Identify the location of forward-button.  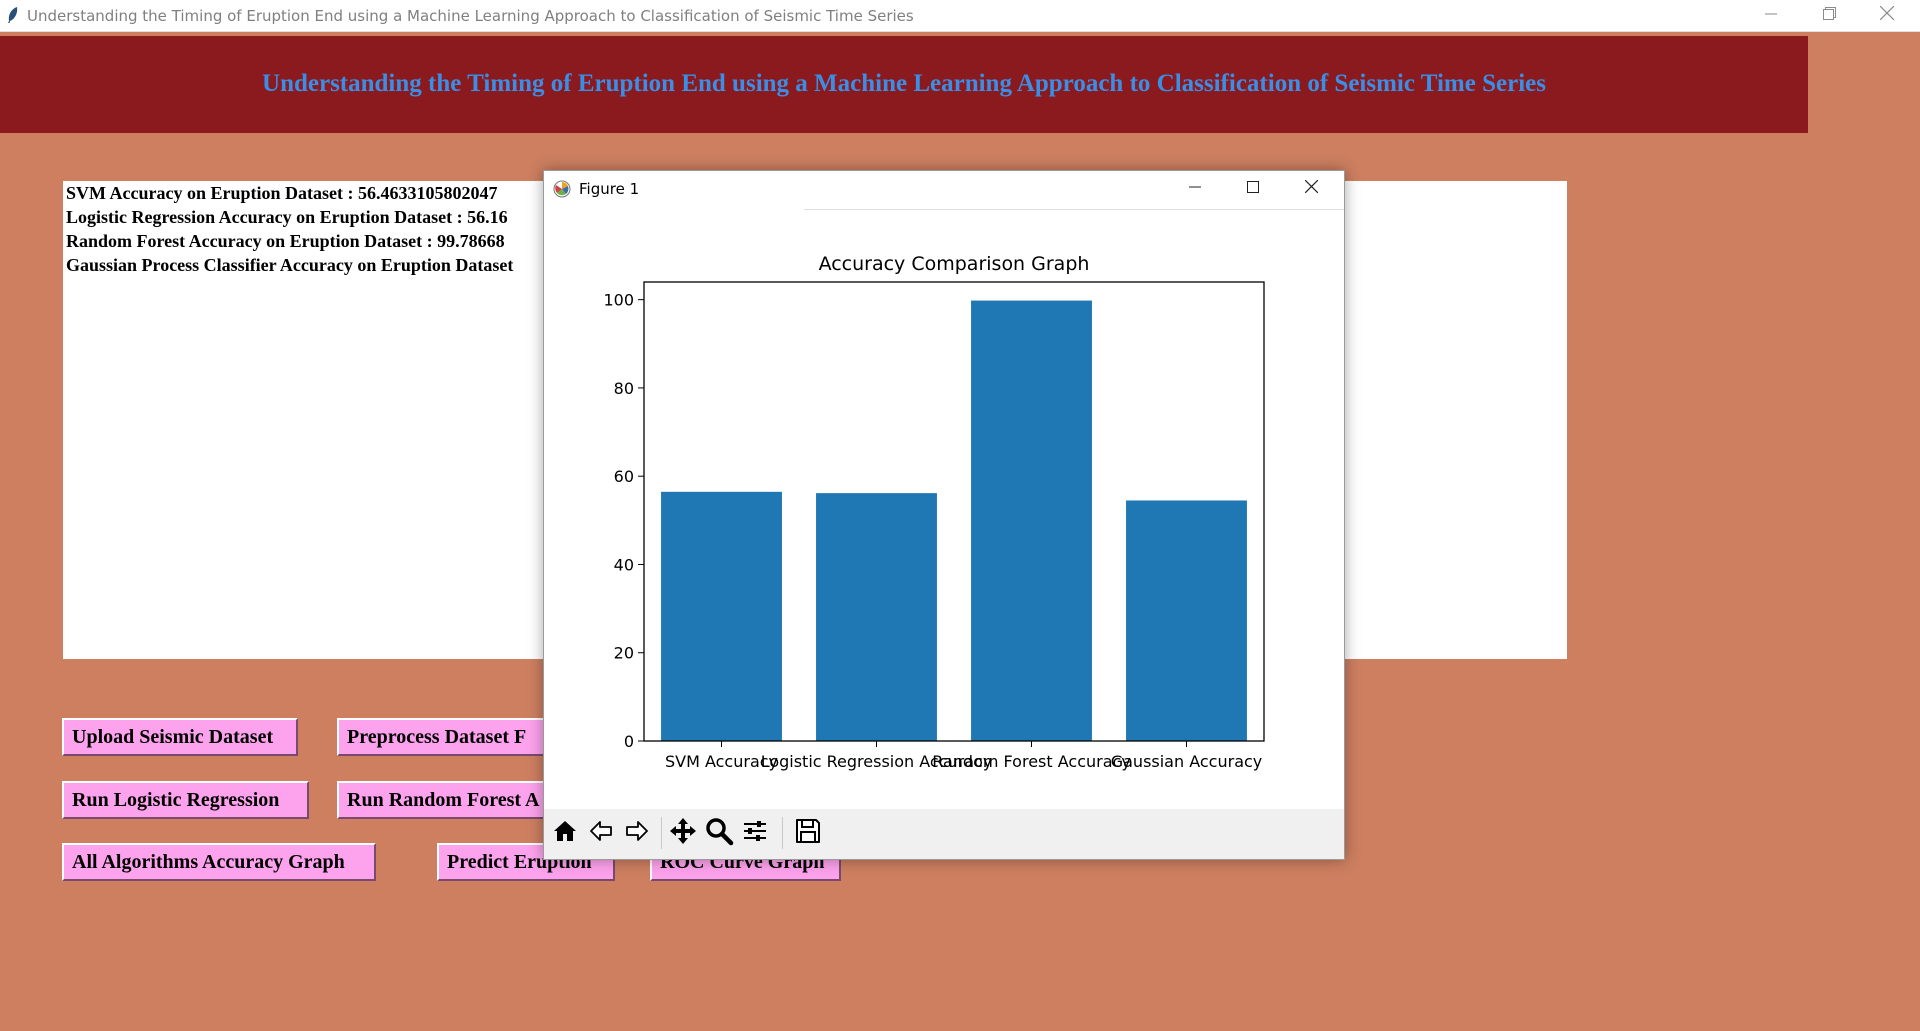
(637, 833).